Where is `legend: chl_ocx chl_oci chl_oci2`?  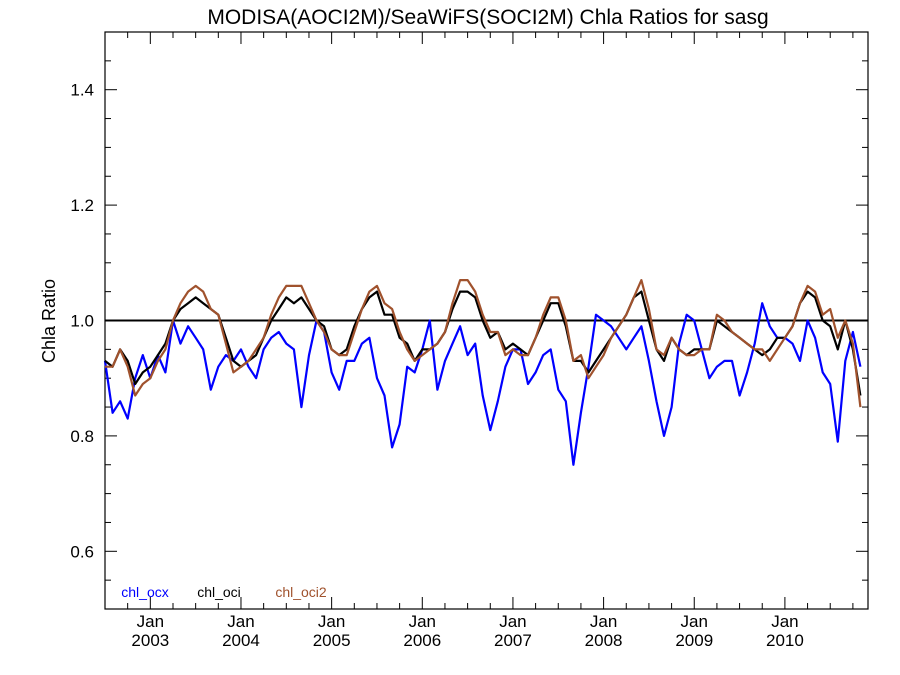
legend: chl_ocx chl_oci chl_oci2 is located at coordinates (224, 592).